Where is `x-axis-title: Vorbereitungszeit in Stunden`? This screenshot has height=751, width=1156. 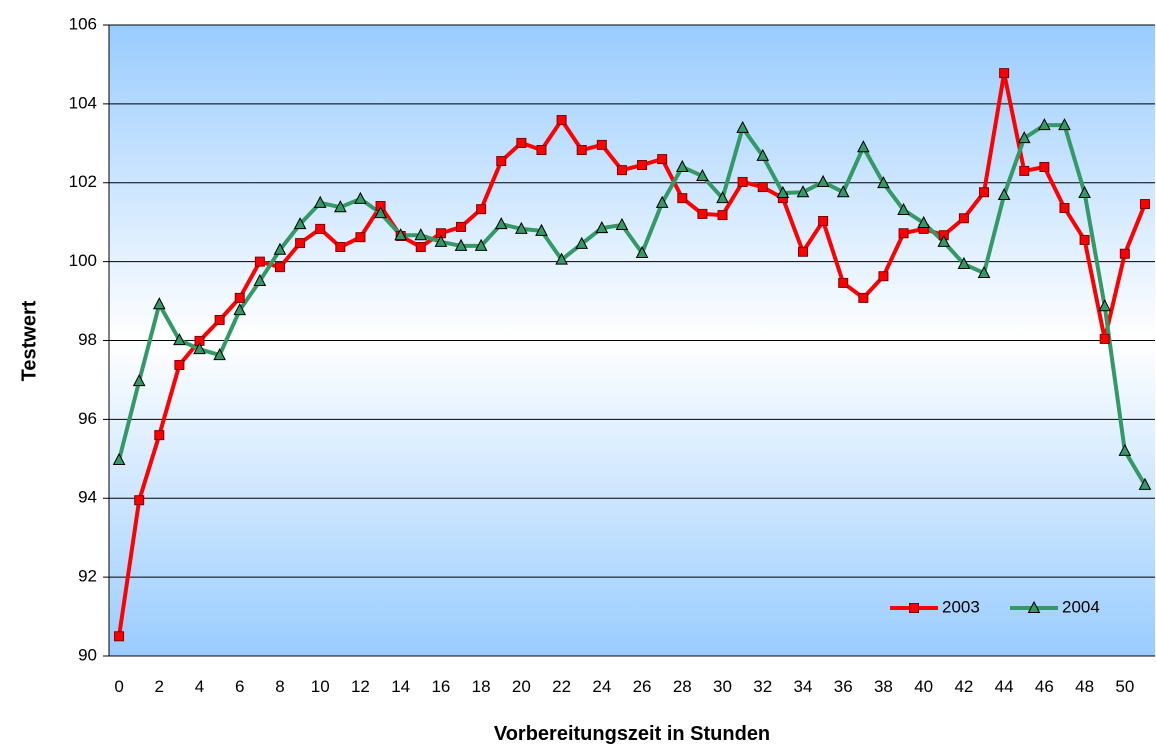
x-axis-title: Vorbereitungszeit in Stunden is located at coordinates (632, 734).